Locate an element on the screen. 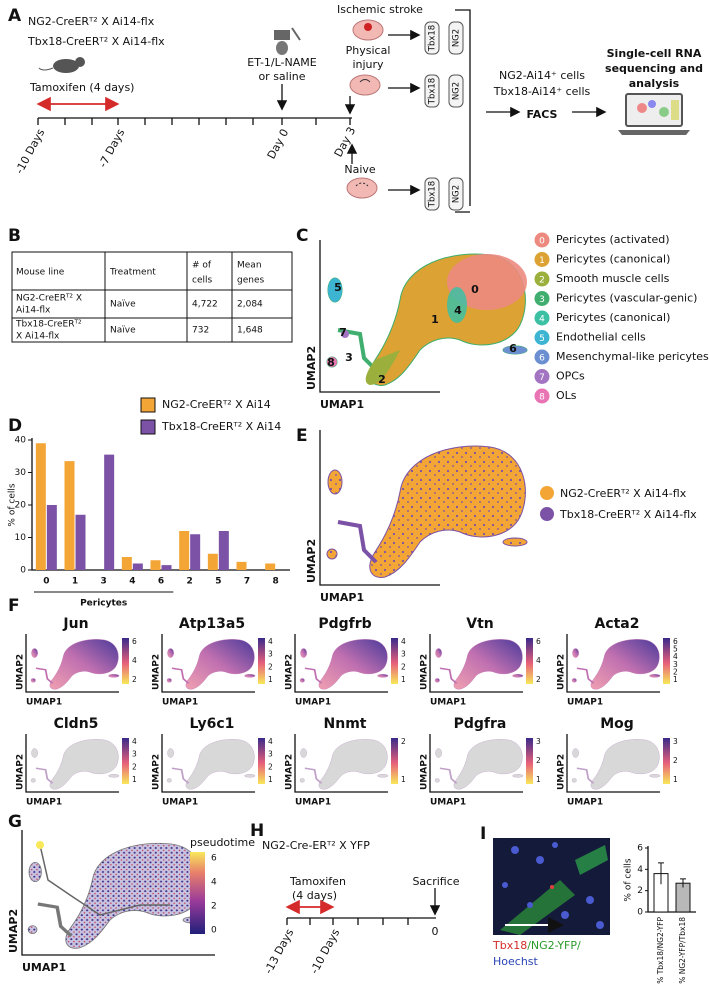 The height and width of the screenshot is (991, 709). gene-name: Pdgfra is located at coordinates (480, 724).